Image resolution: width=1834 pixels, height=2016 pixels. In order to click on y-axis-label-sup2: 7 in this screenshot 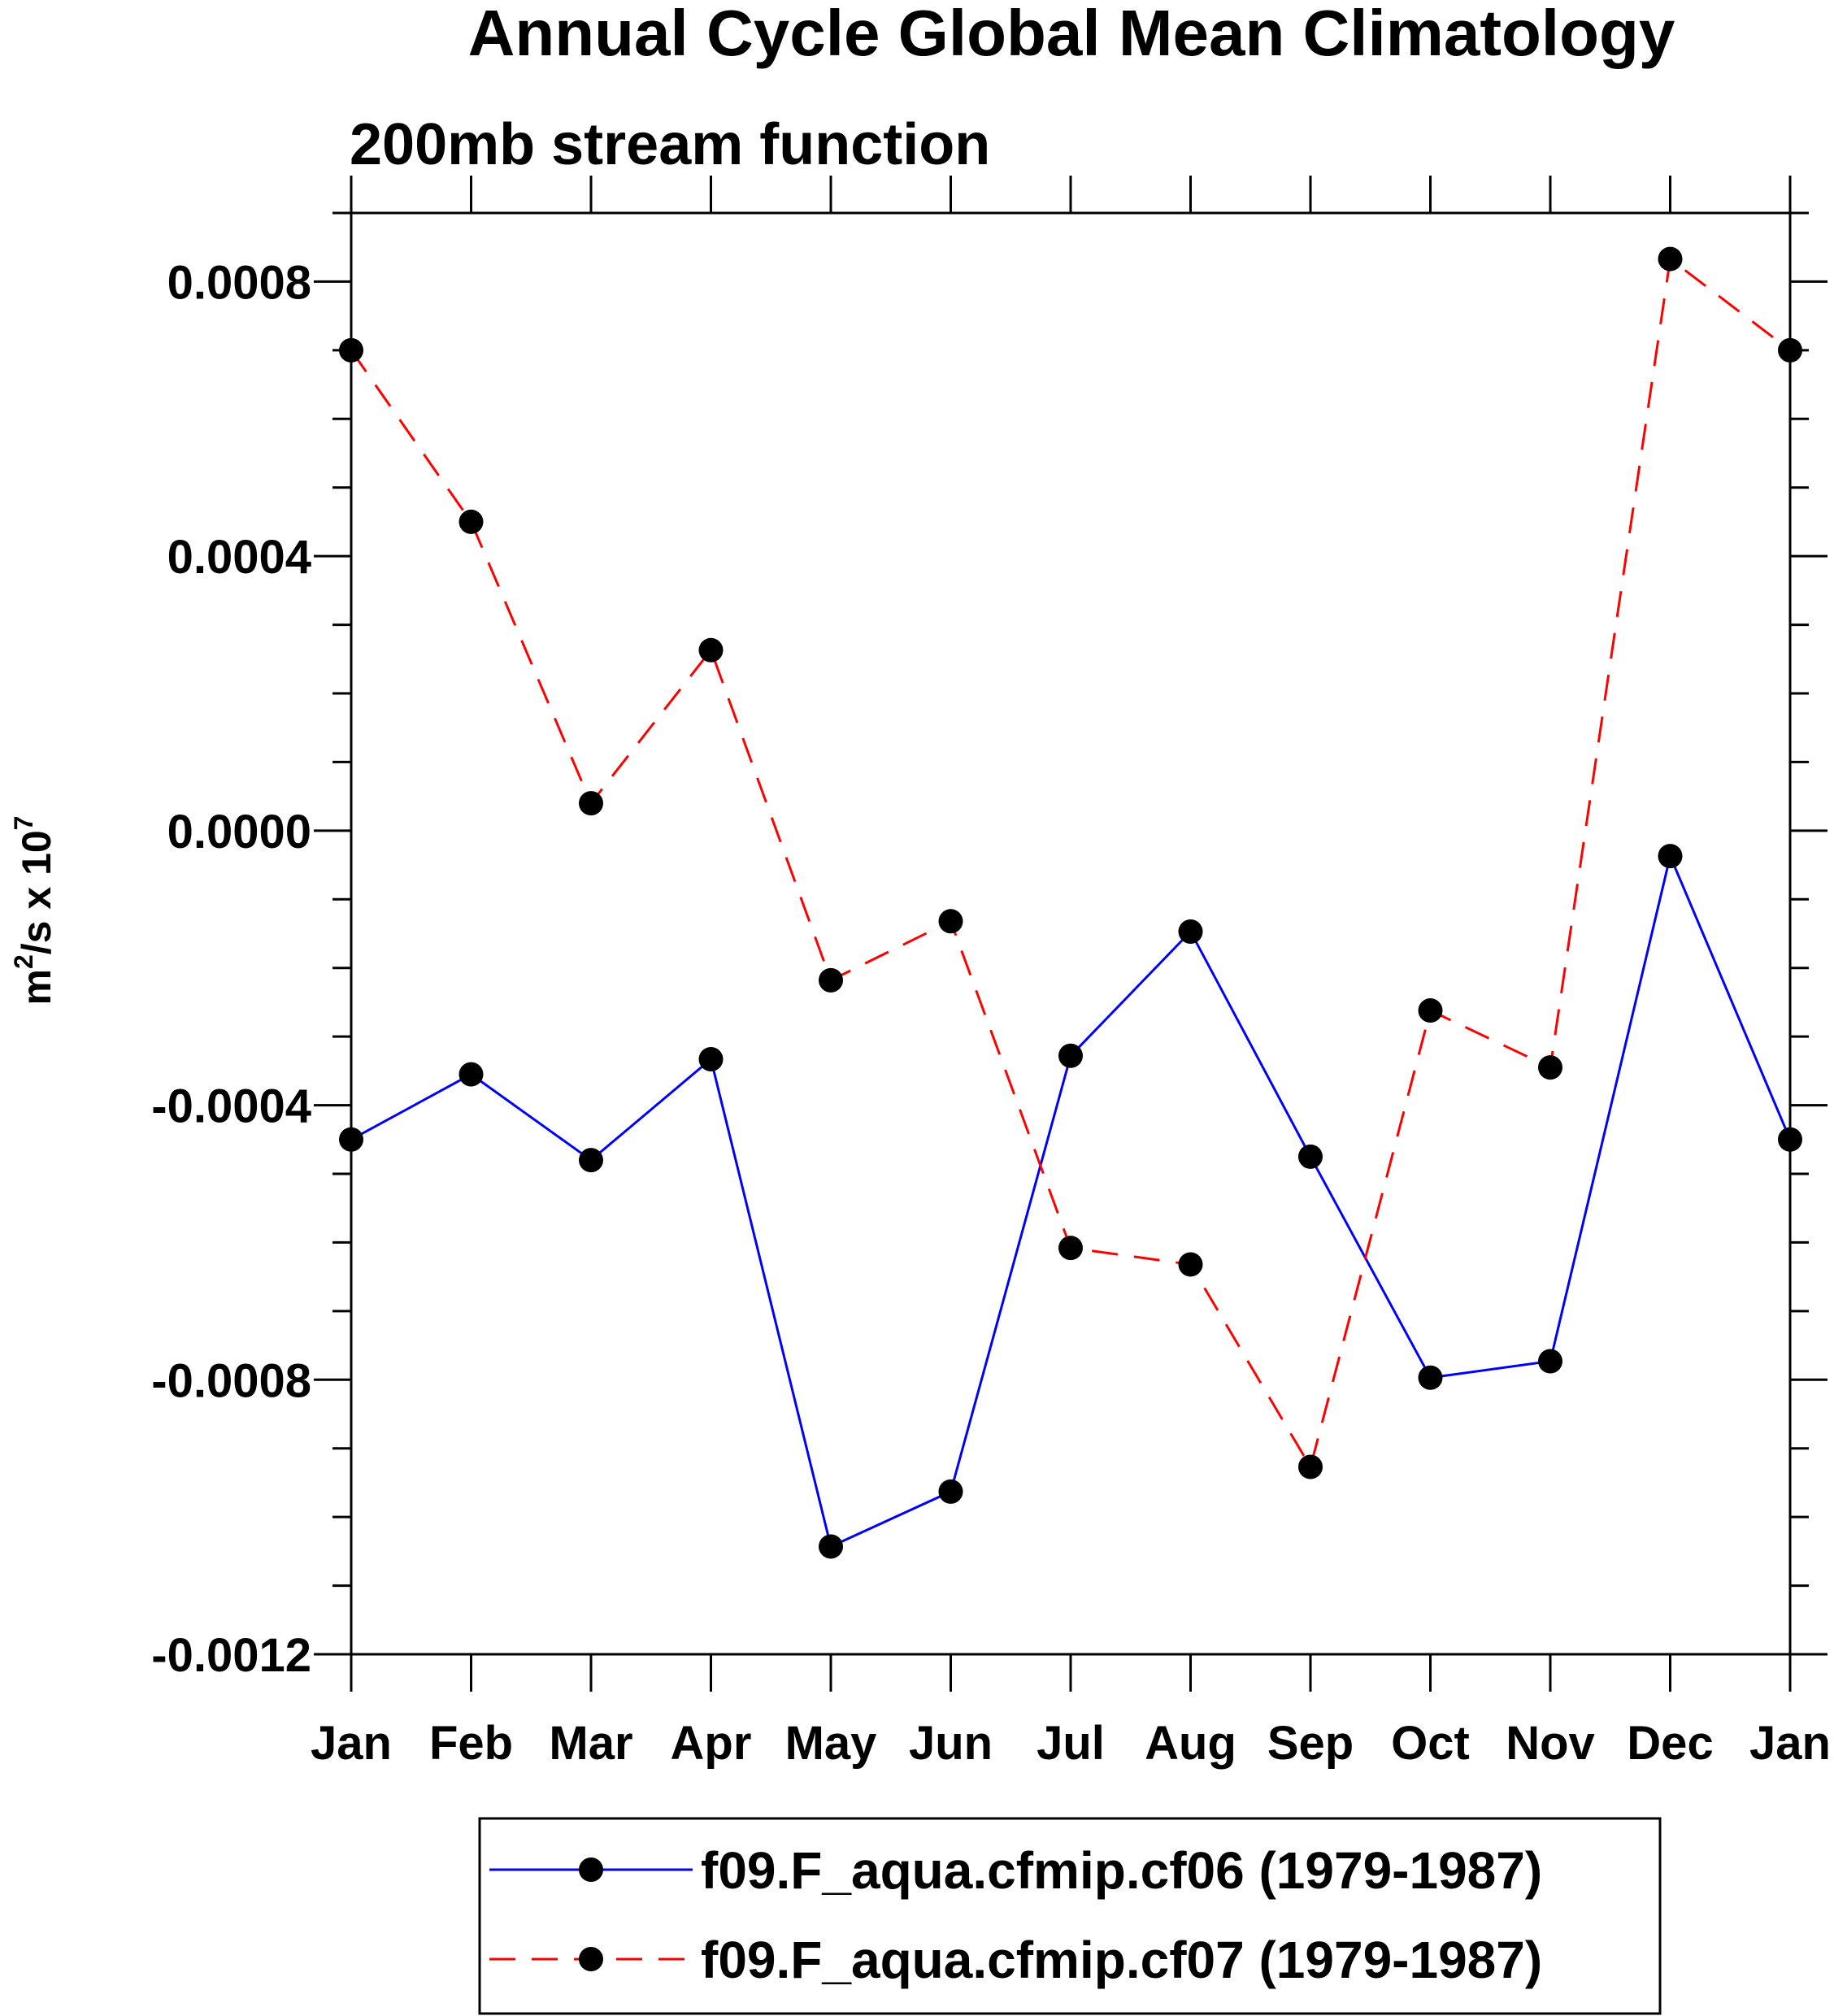, I will do `click(23, 823)`.